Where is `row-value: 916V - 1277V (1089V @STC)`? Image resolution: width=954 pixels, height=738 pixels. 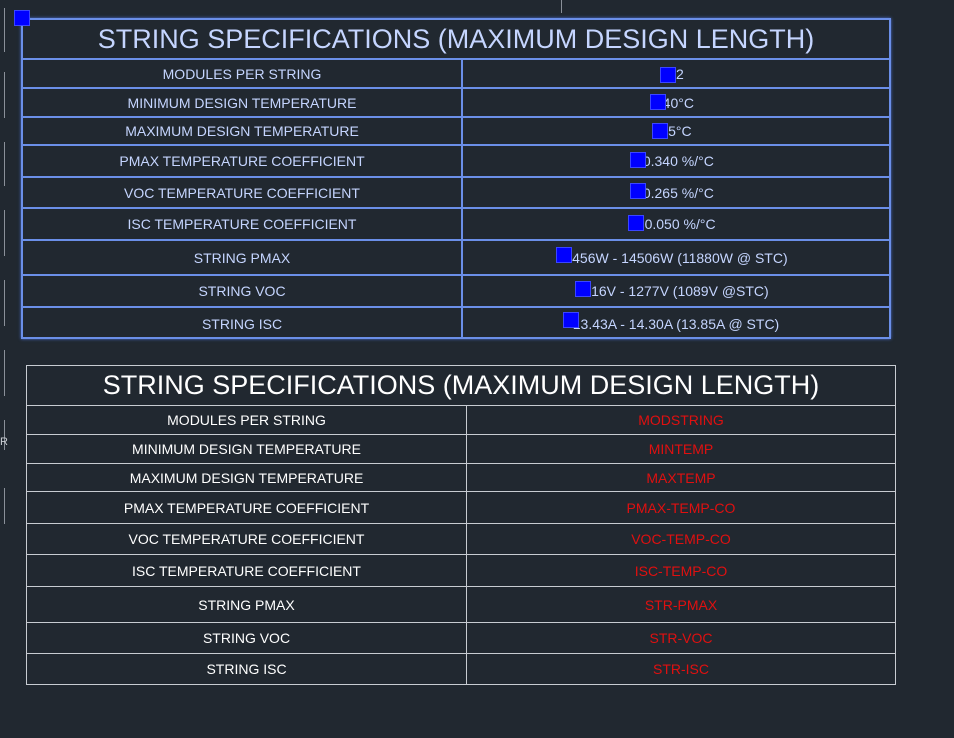 row-value: 916V - 1277V (1089V @STC) is located at coordinates (676, 291).